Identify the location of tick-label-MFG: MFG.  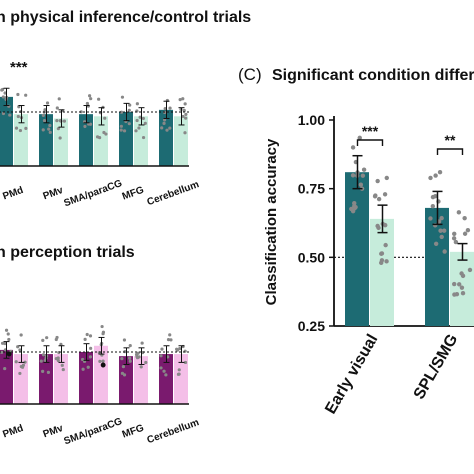
(133, 432).